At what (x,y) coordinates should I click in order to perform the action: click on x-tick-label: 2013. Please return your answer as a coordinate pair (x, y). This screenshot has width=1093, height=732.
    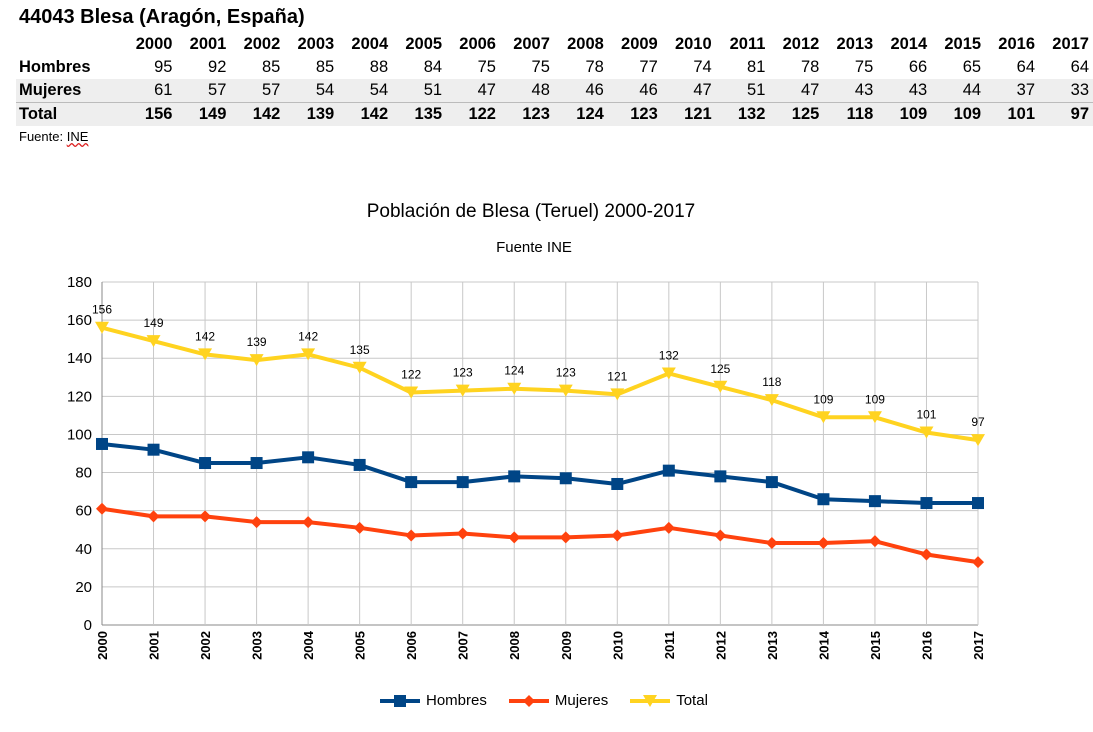
    Looking at the image, I should click on (772, 645).